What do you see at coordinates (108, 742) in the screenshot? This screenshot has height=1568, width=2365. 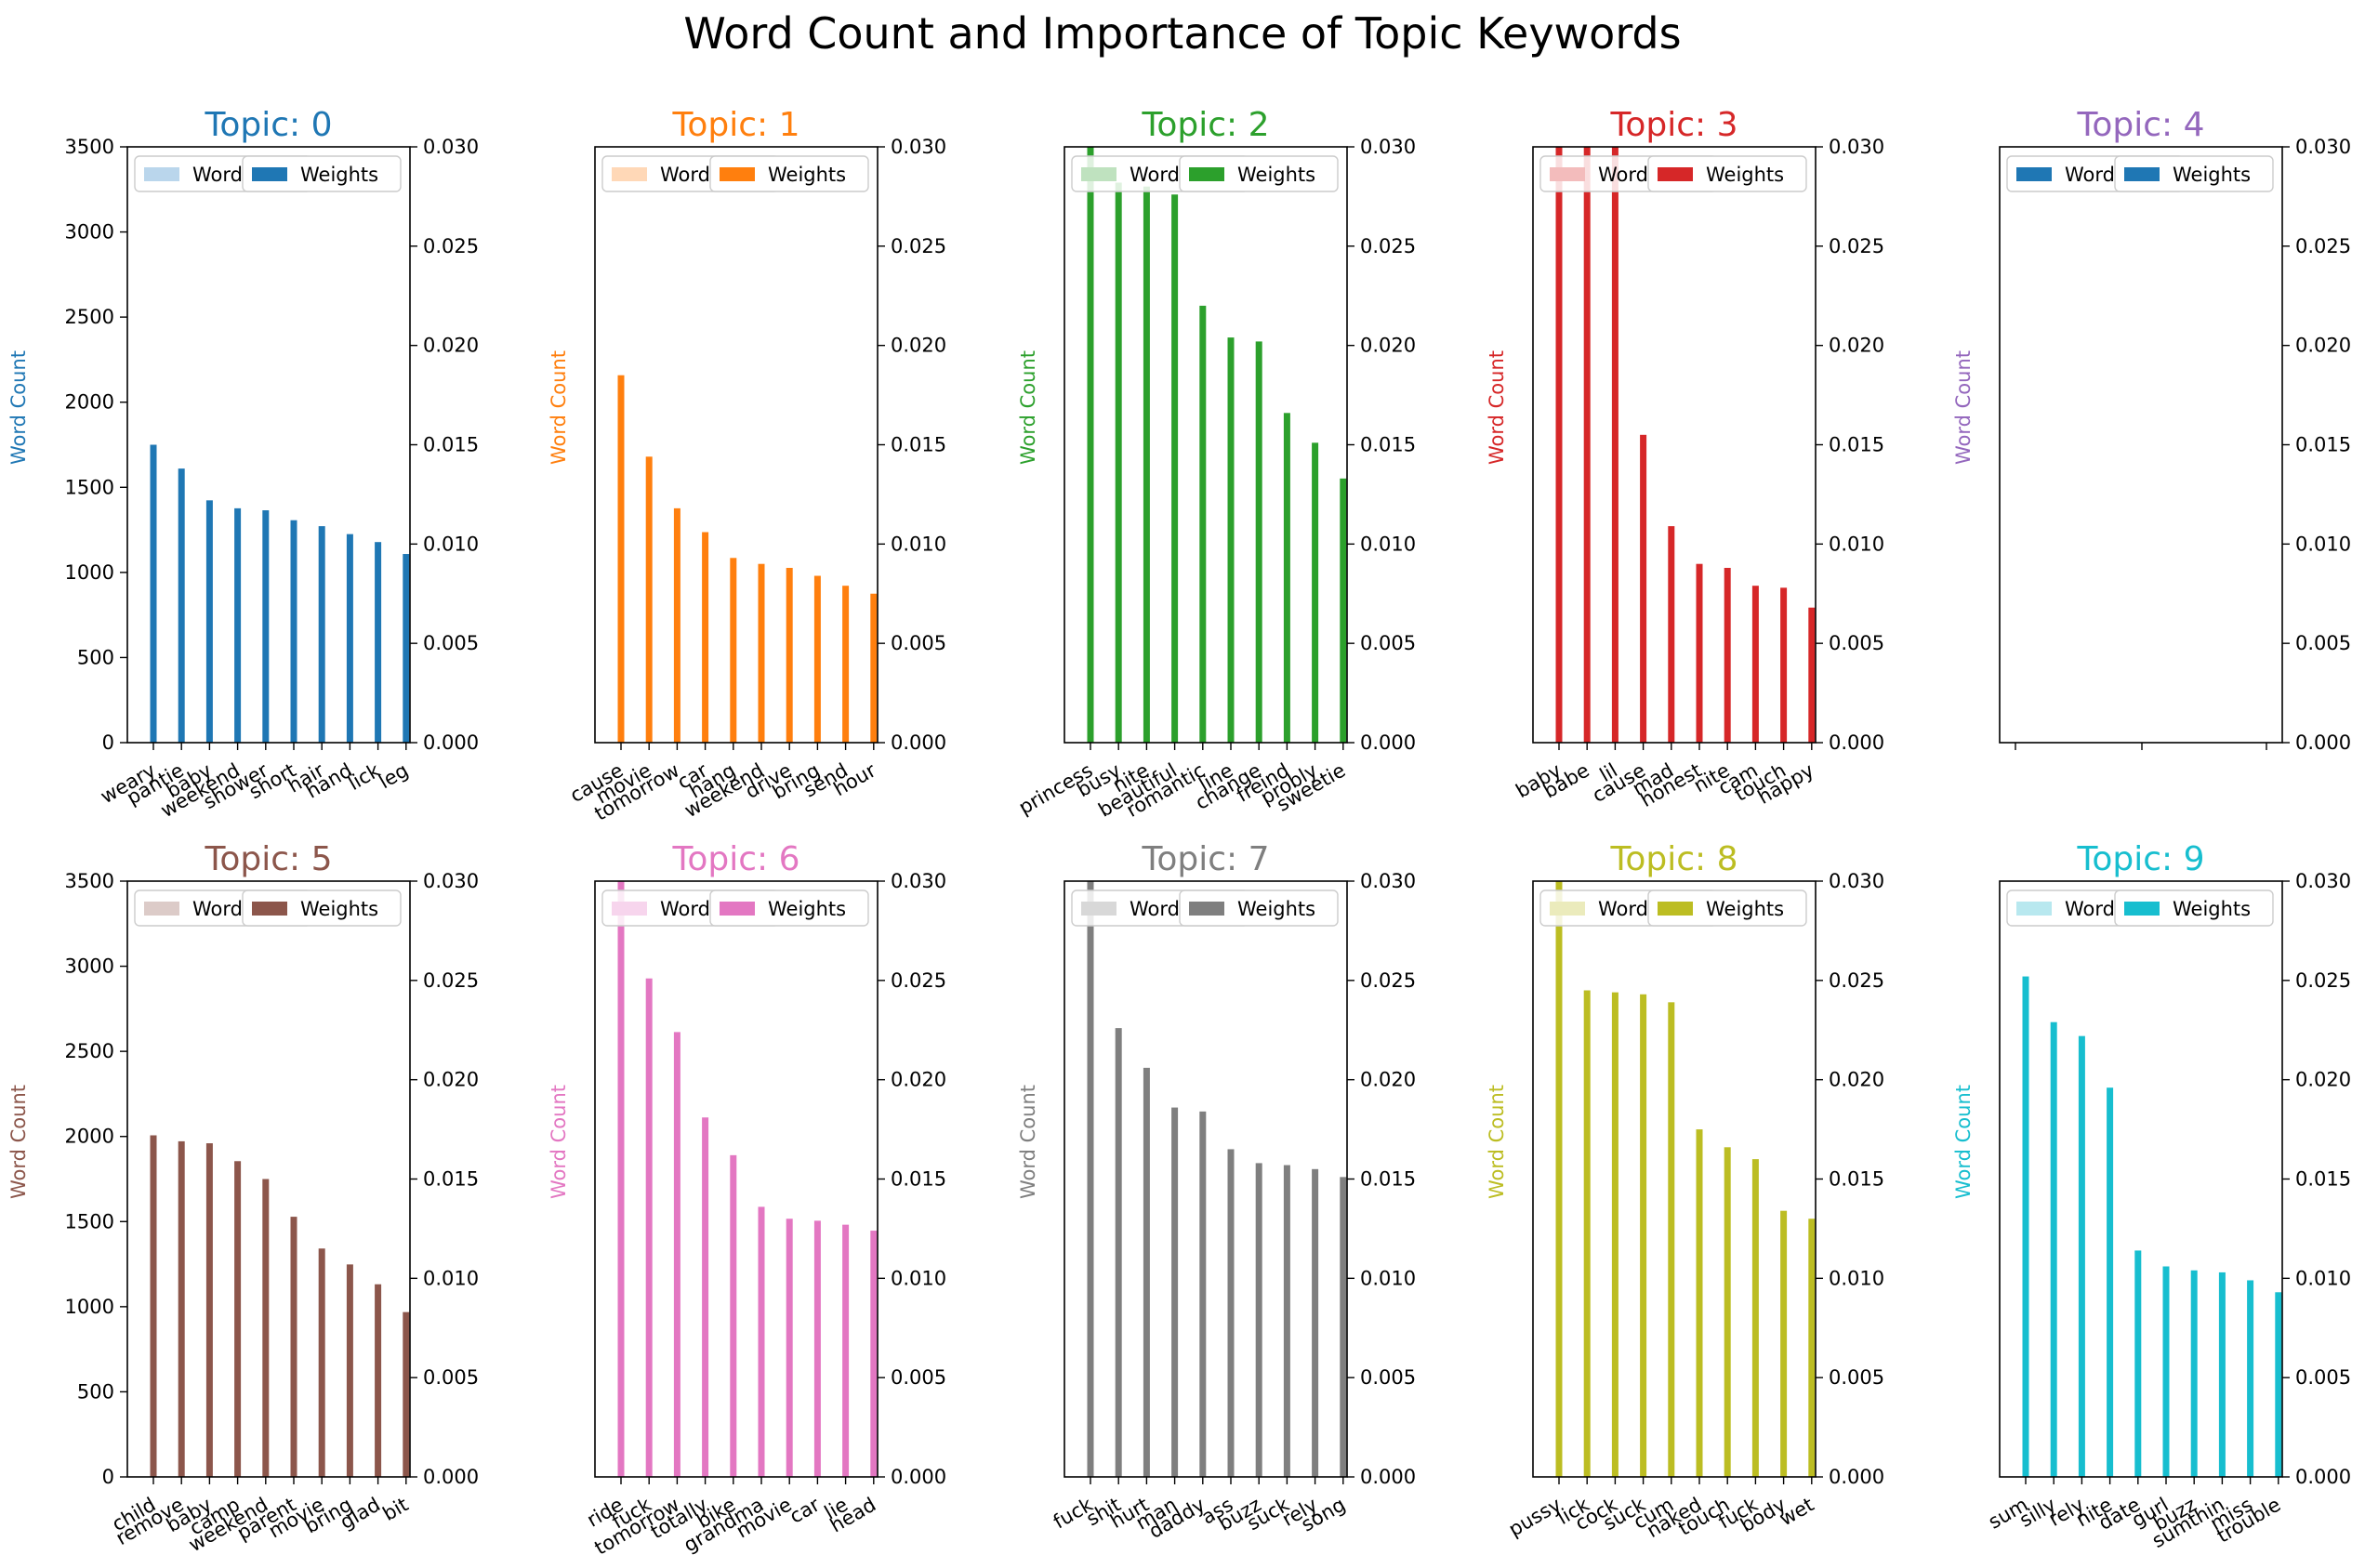 I see `y-tick-label: 0` at bounding box center [108, 742].